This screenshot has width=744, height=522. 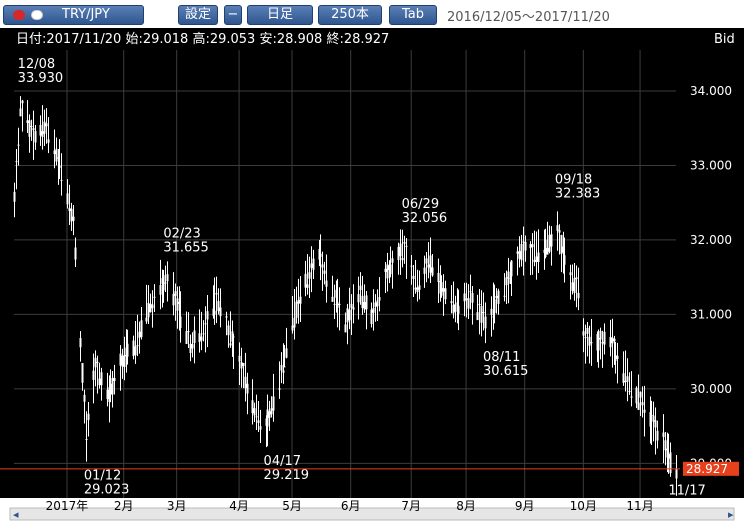 I want to click on zoom-out-button: −, so click(x=233, y=15).